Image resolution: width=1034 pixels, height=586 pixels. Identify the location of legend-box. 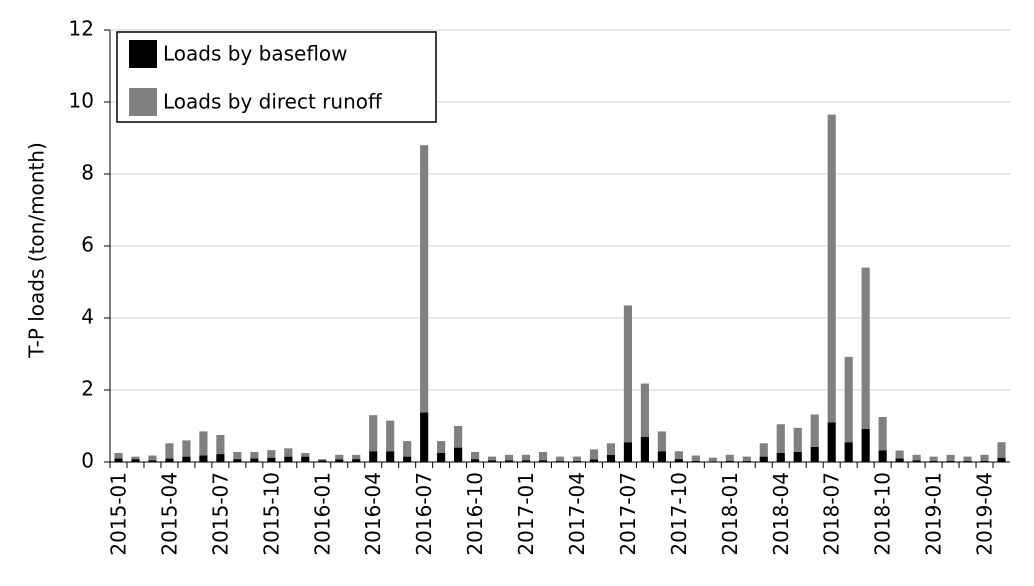
(276, 77).